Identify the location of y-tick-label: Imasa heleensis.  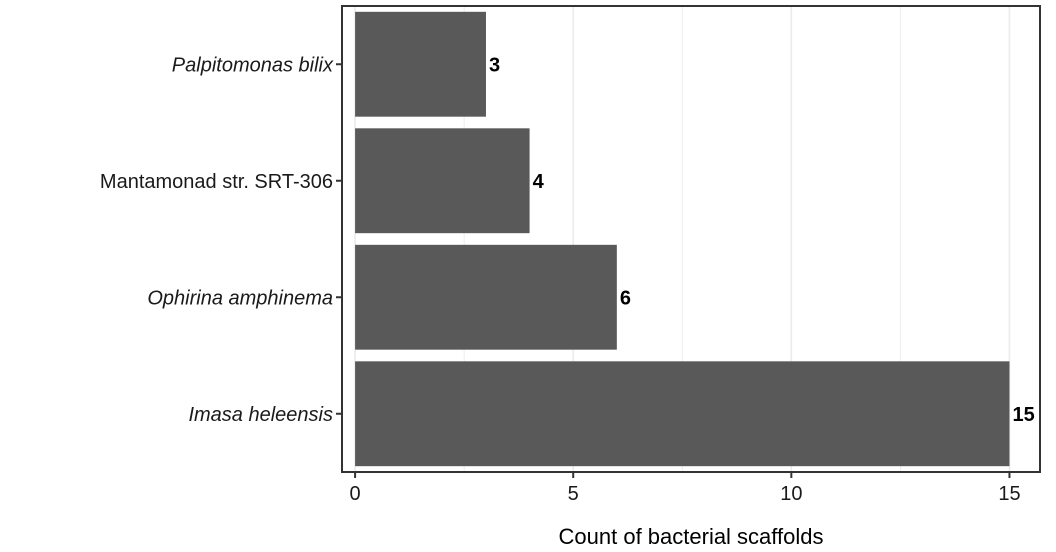
(260, 415).